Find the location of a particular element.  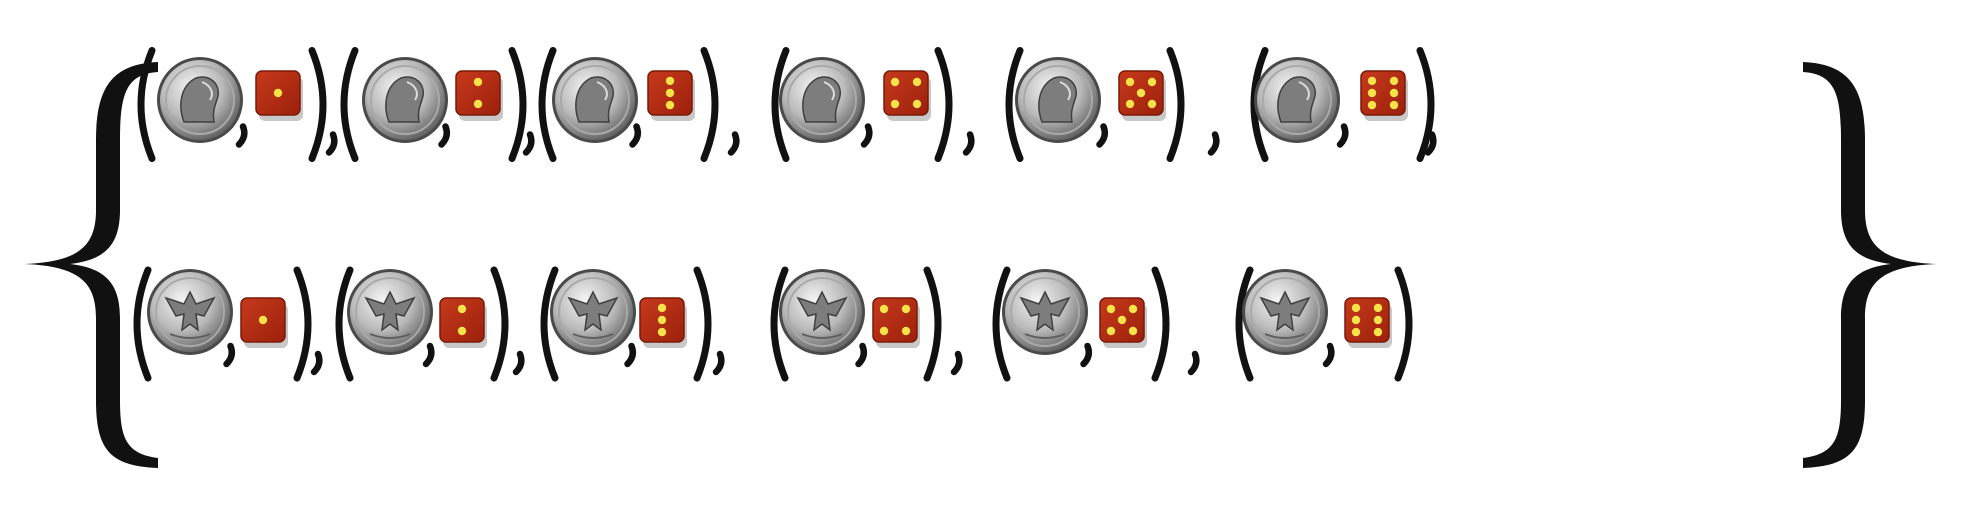

left-brace-icon is located at coordinates (91, 265).